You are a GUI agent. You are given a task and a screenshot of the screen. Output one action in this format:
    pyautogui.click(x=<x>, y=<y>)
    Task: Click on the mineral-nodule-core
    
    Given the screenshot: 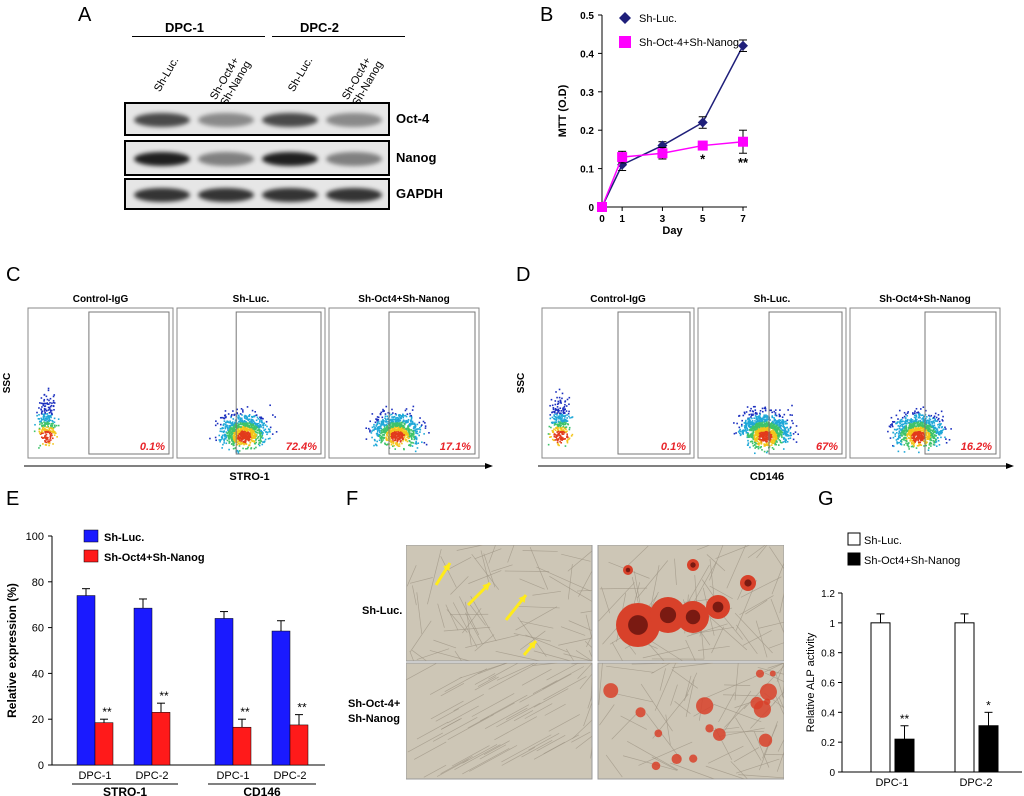 What is the action you would take?
    pyautogui.click(x=668, y=615)
    